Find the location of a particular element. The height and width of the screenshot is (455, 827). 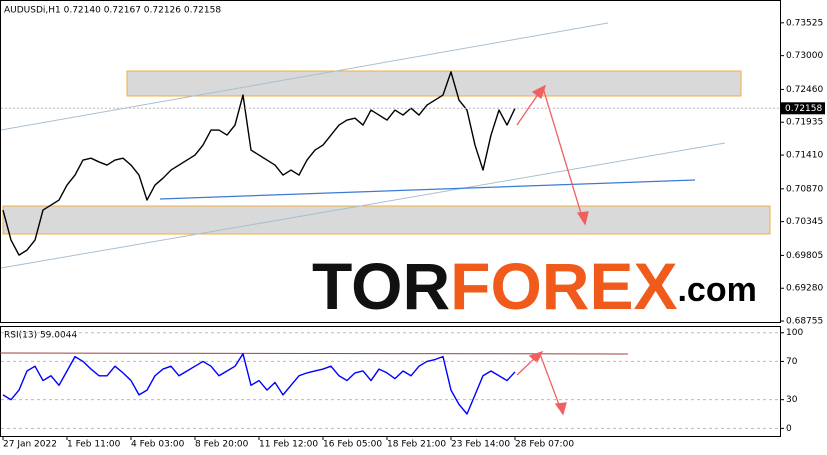

rsi-title: RSI(13) 59.0044 is located at coordinates (40, 336).